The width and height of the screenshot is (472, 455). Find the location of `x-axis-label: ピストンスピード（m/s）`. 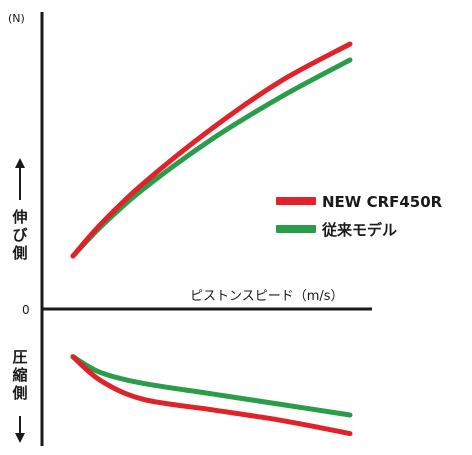

x-axis-label: ピストンスピード（m/s） is located at coordinates (267, 296).